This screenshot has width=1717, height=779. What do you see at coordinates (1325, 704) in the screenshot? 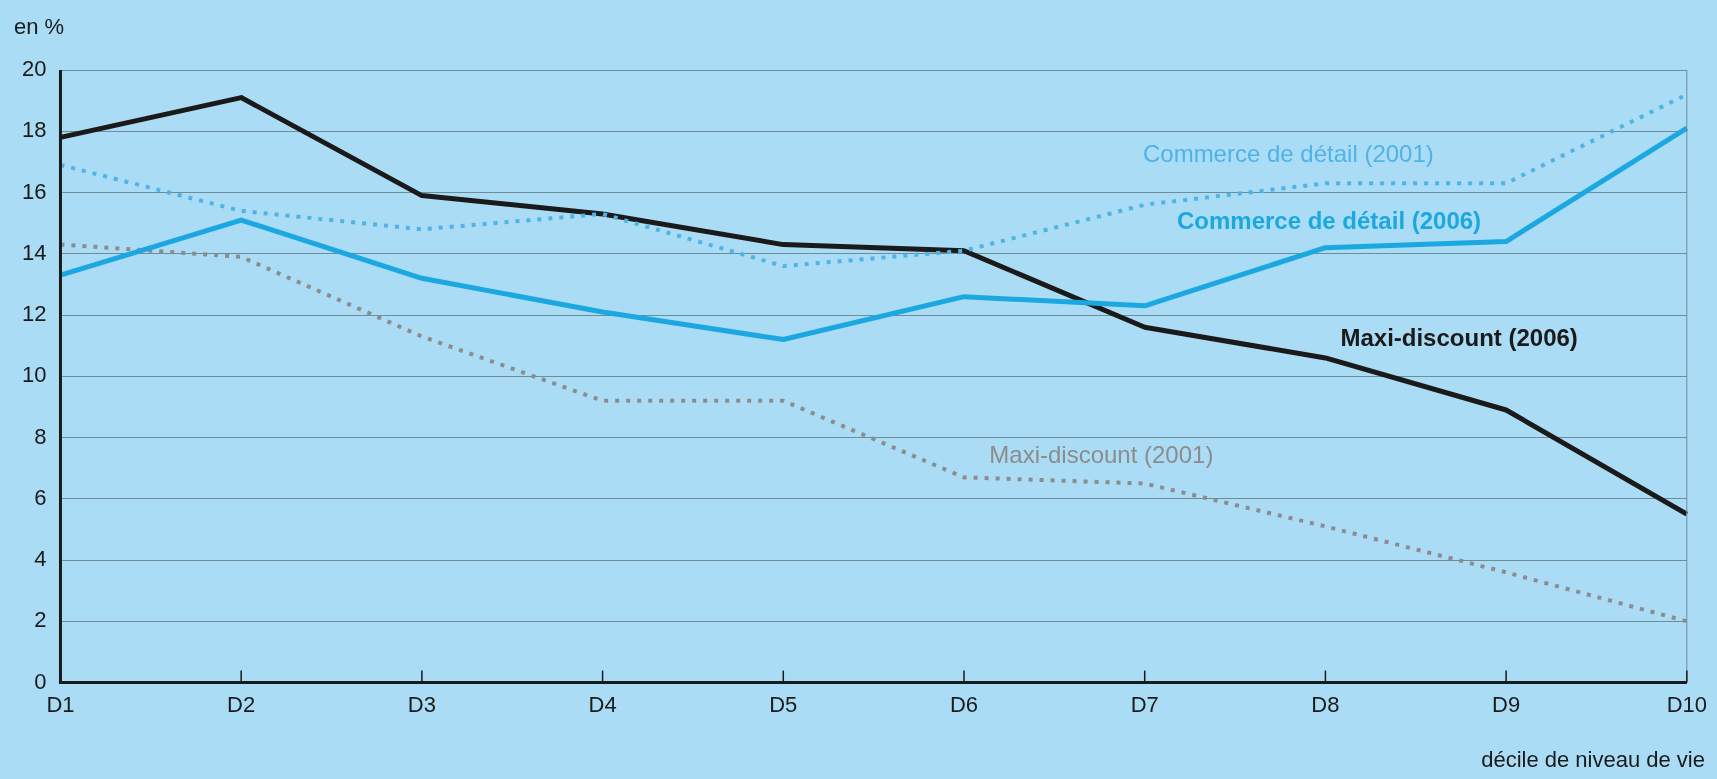
I see `x-tick-label: D8` at bounding box center [1325, 704].